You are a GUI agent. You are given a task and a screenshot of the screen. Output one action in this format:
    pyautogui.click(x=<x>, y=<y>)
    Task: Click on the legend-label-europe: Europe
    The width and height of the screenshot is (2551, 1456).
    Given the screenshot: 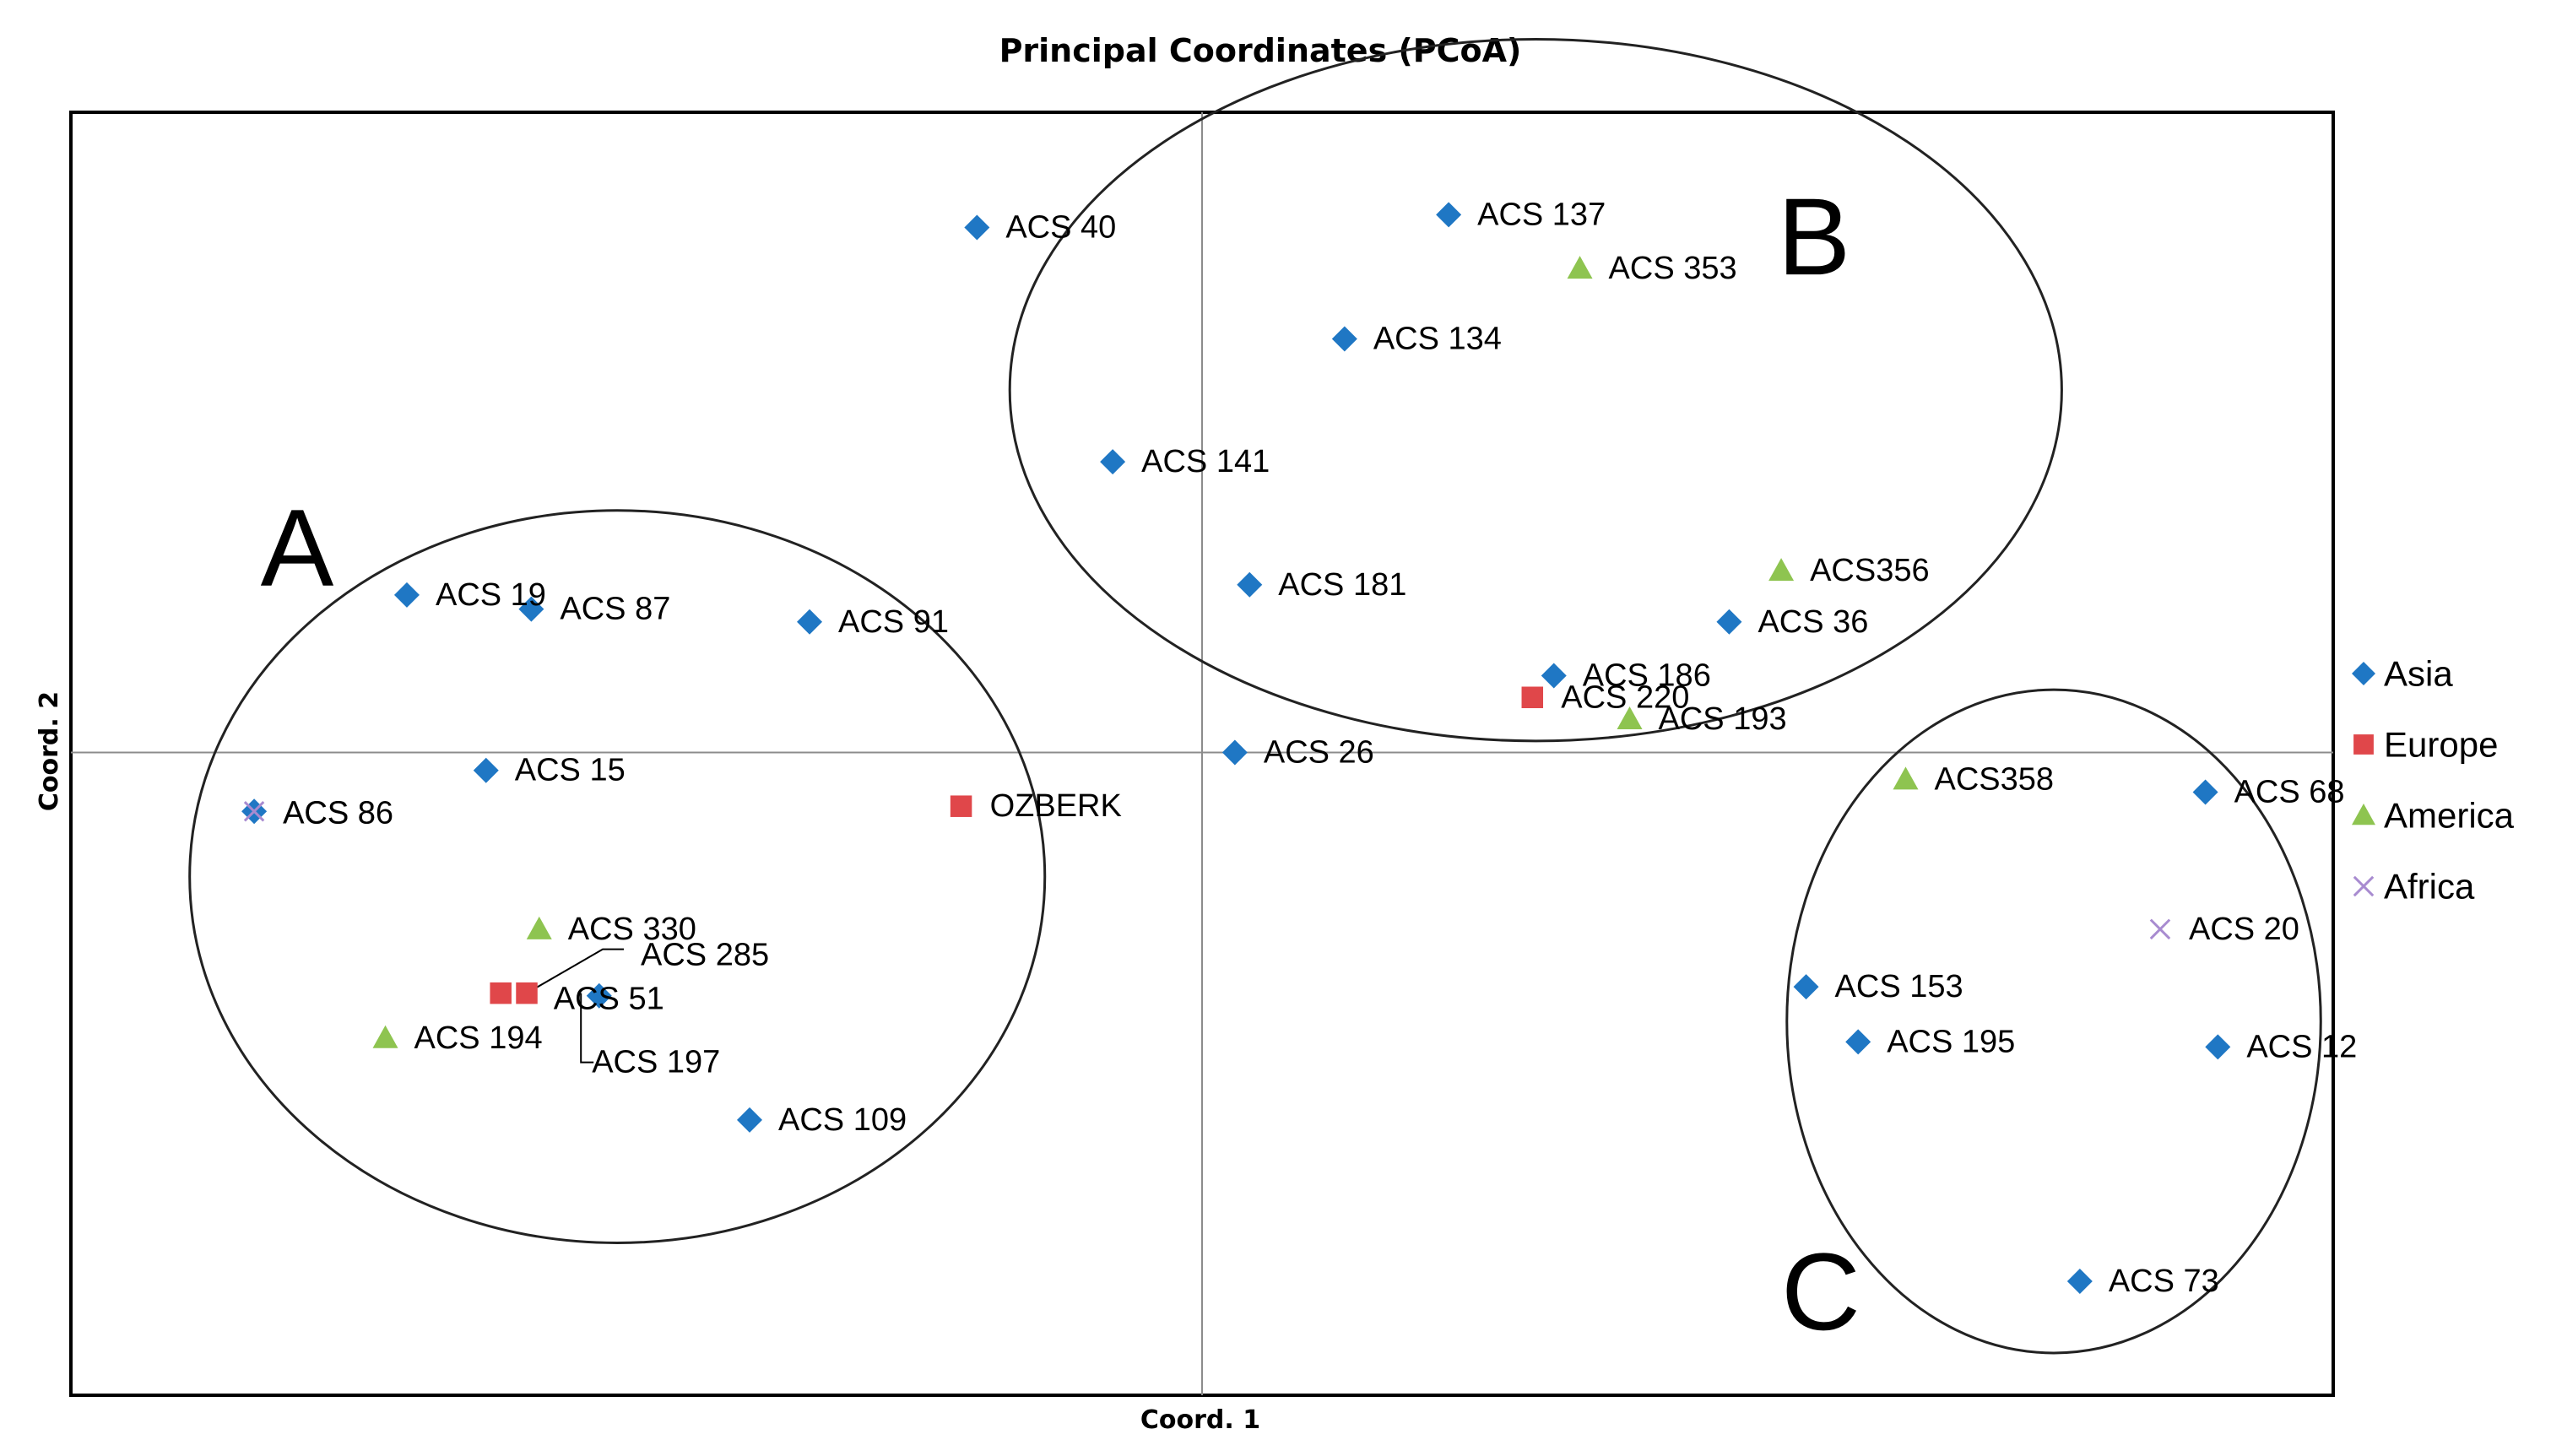 What is the action you would take?
    pyautogui.click(x=2441, y=745)
    